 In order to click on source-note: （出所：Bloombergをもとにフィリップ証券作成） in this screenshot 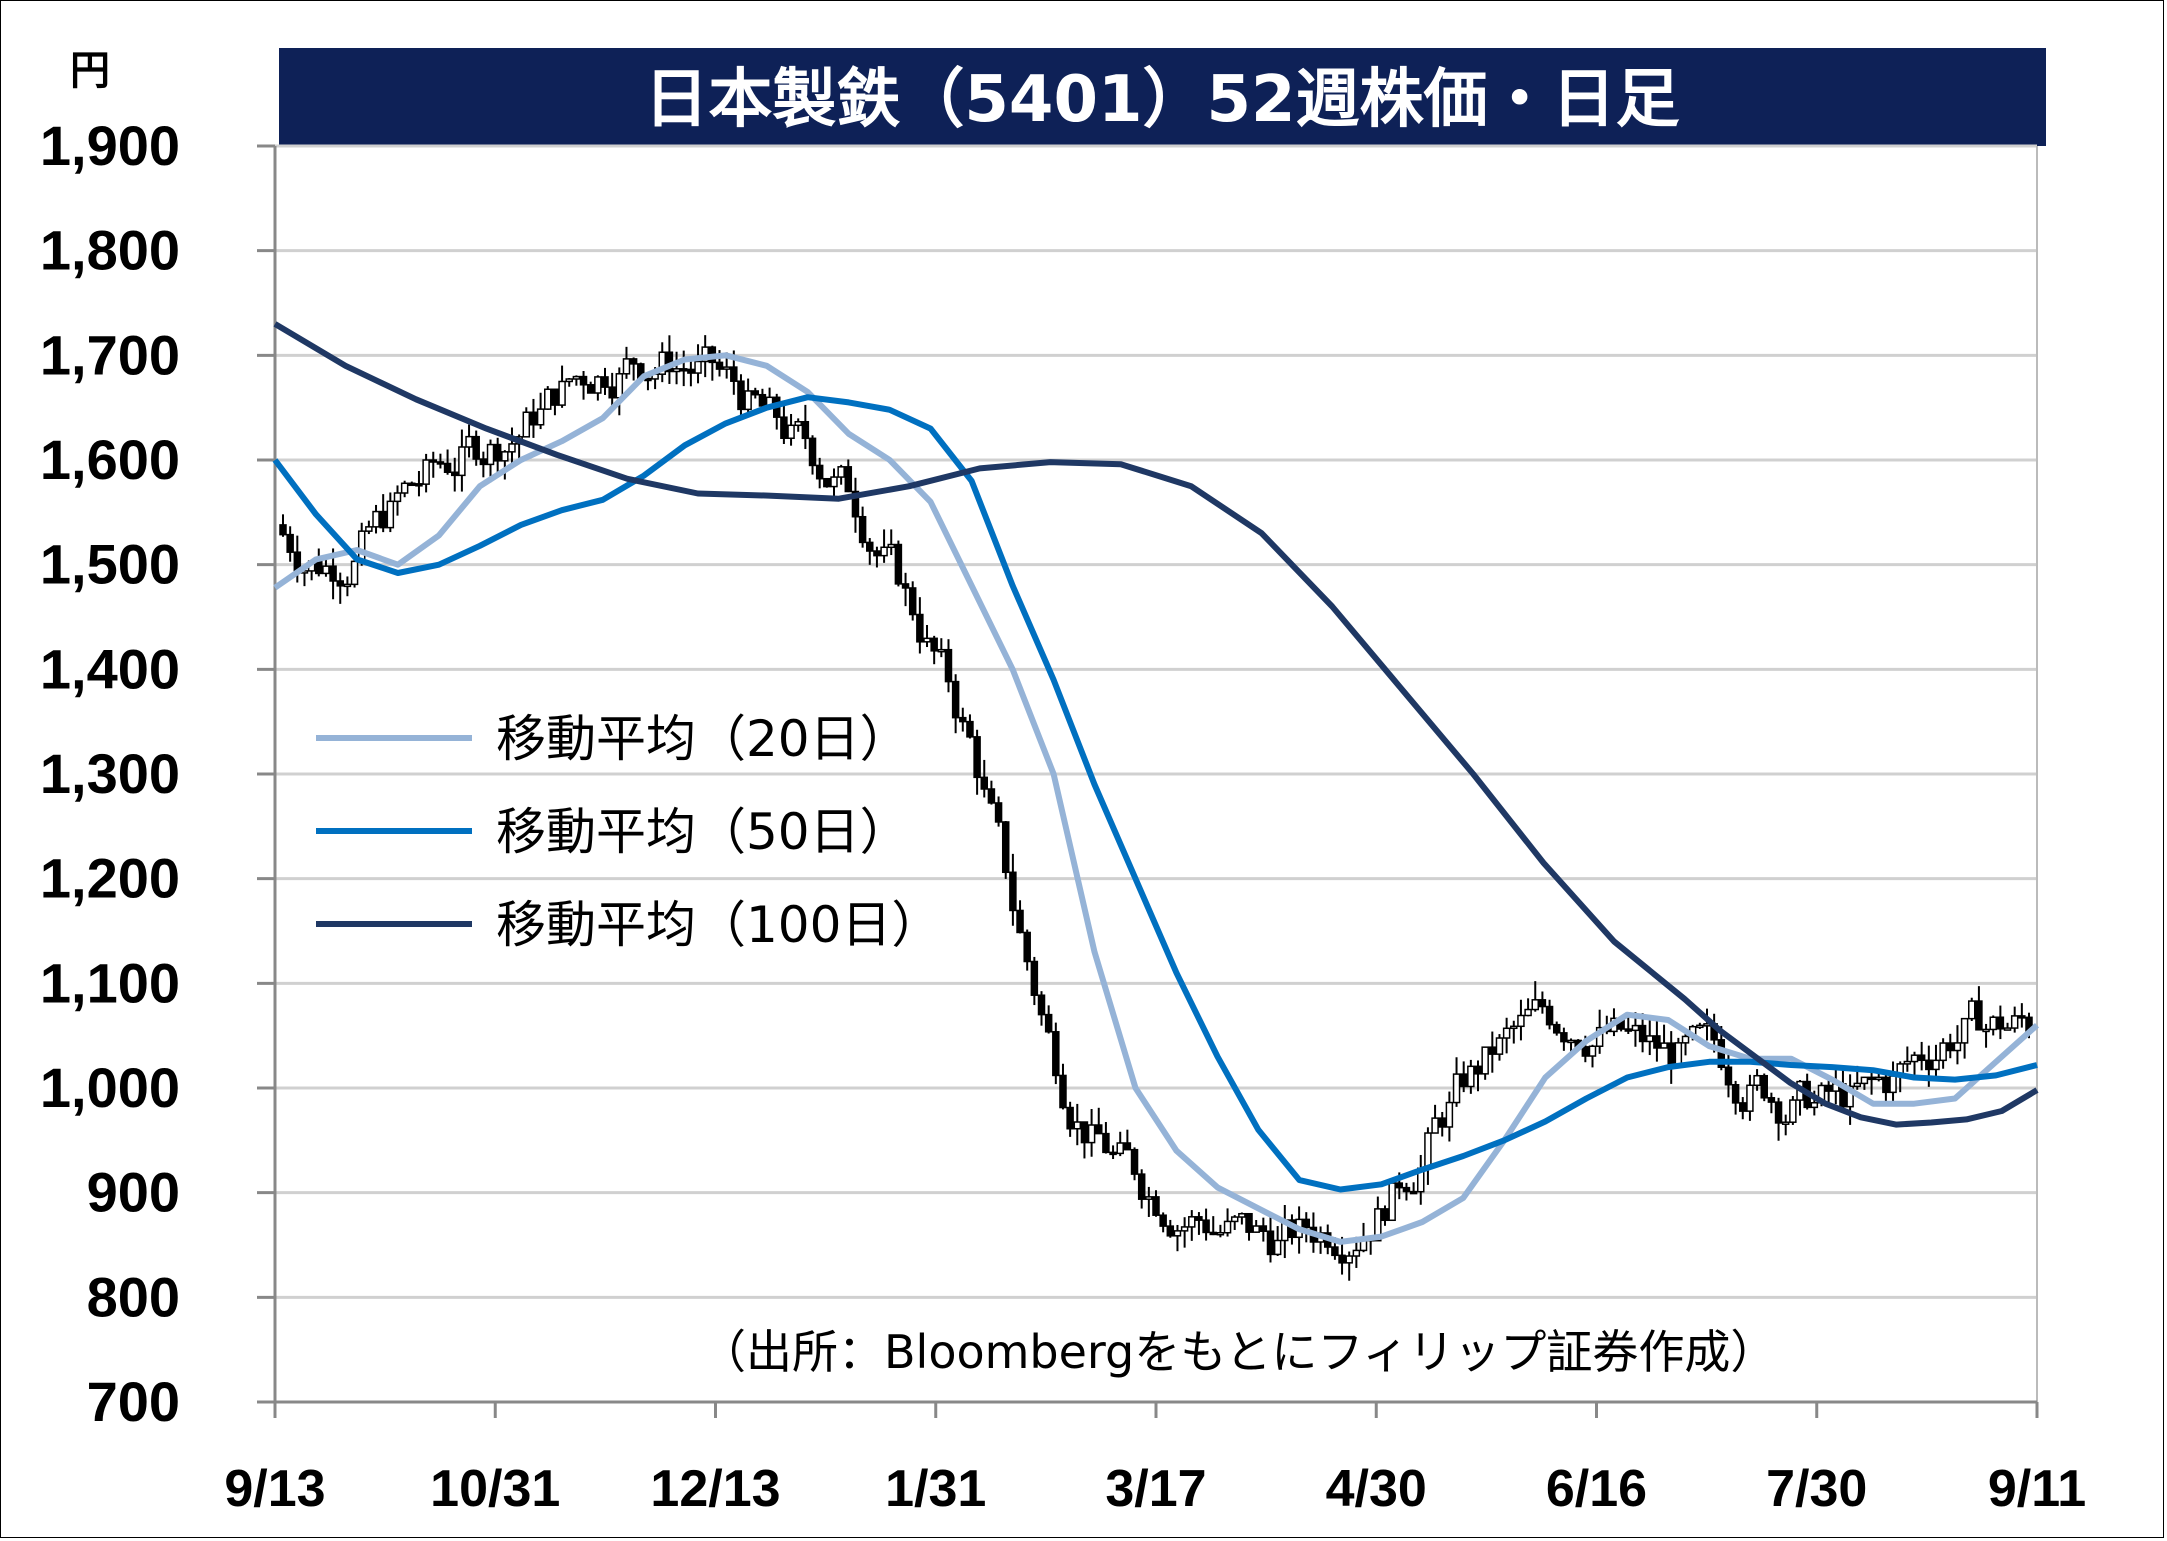, I will do `click(1238, 1352)`.